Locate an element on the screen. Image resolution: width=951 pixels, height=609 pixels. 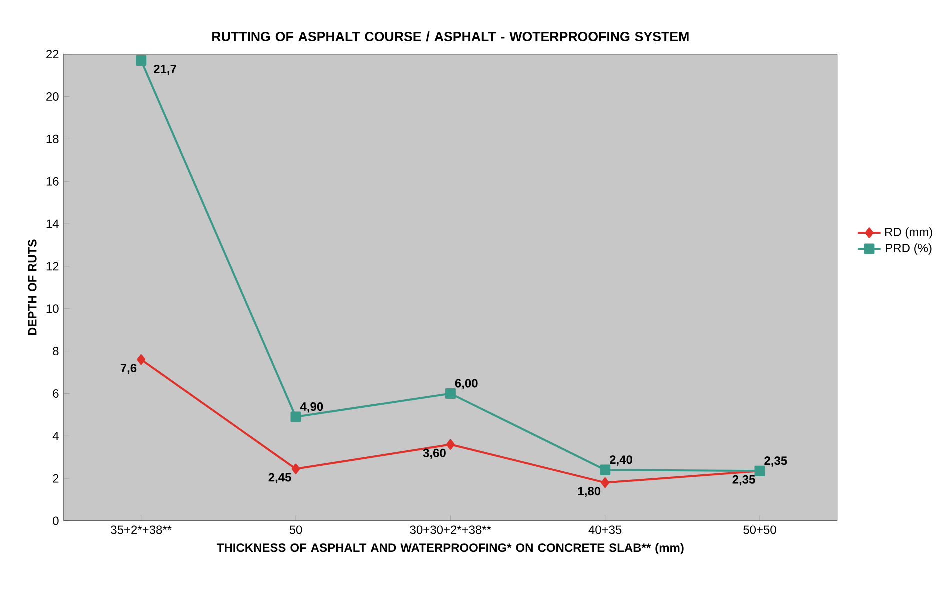
data-label: 1,80 is located at coordinates (589, 492).